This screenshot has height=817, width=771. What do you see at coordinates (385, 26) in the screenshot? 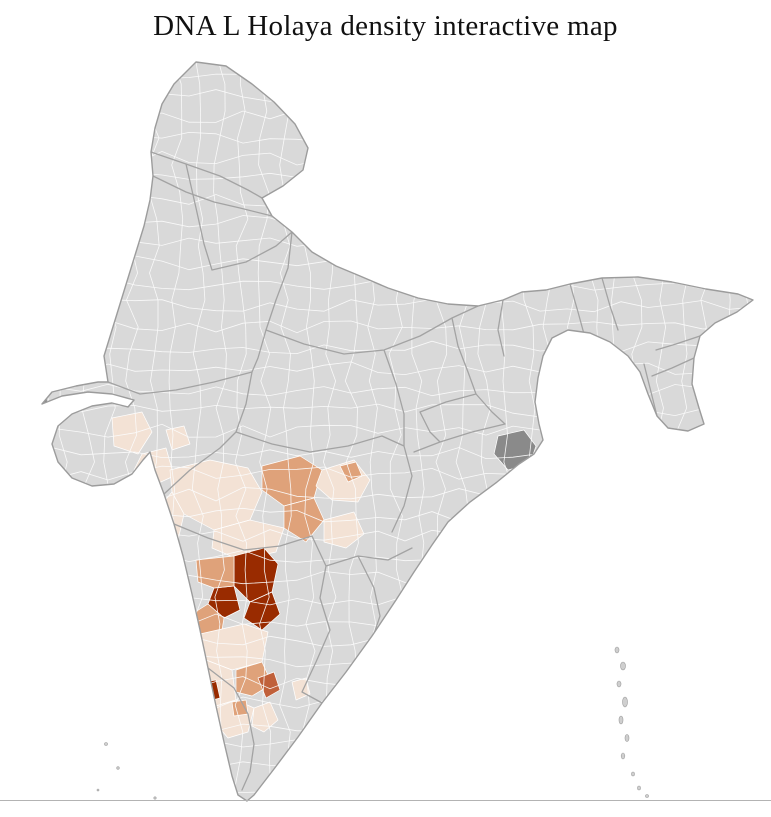
I see `page-title: DNA L Holaya density interactive map` at bounding box center [385, 26].